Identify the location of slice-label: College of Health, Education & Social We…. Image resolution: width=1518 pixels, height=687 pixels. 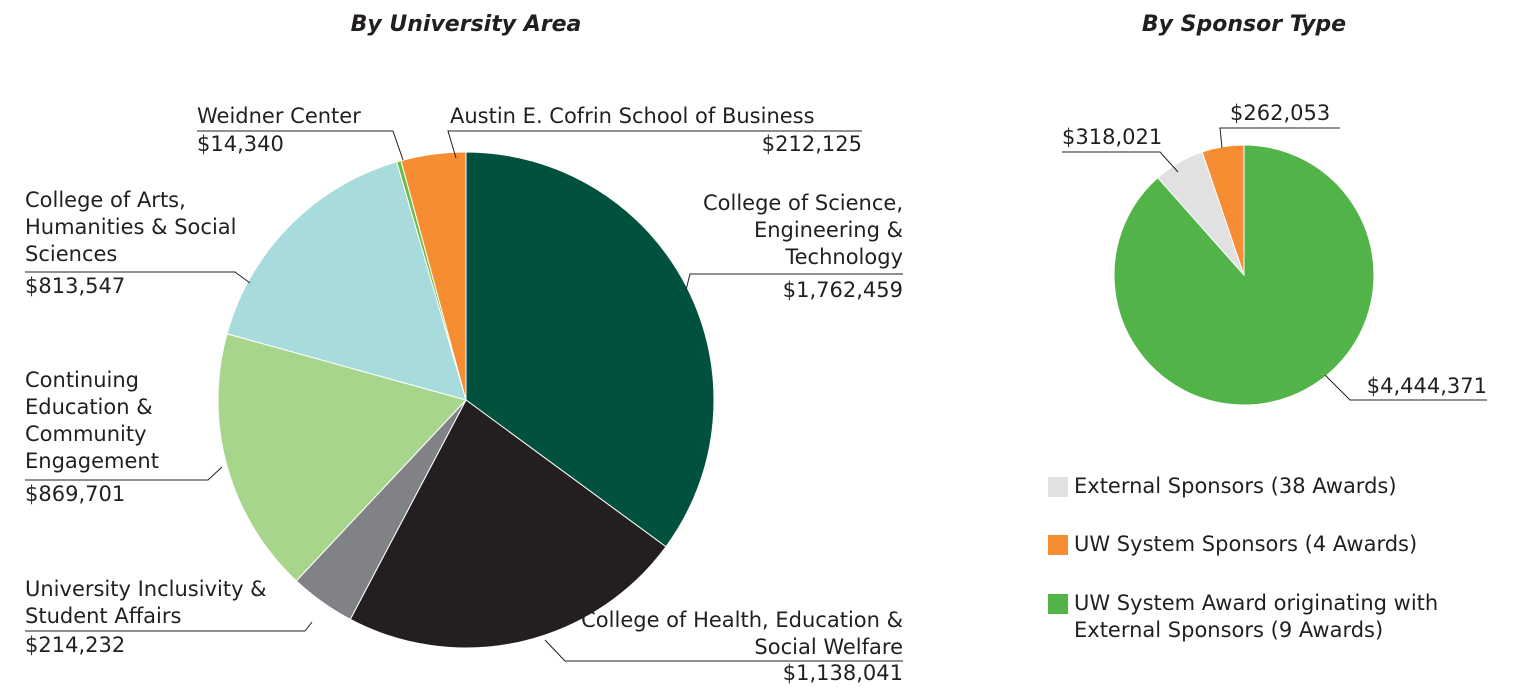
(742, 633).